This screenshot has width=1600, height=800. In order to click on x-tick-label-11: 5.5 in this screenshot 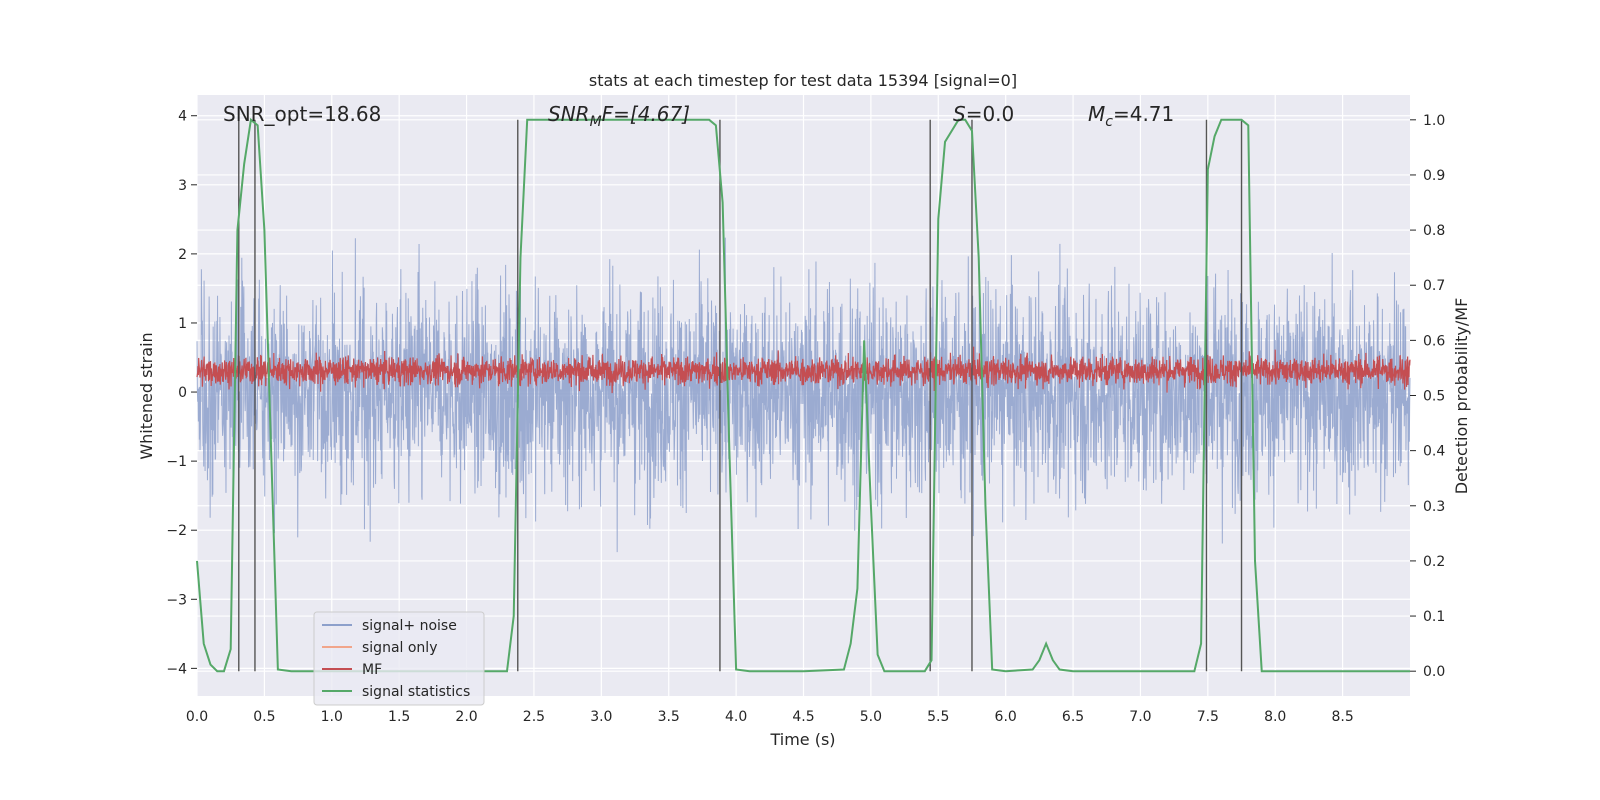, I will do `click(938, 717)`.